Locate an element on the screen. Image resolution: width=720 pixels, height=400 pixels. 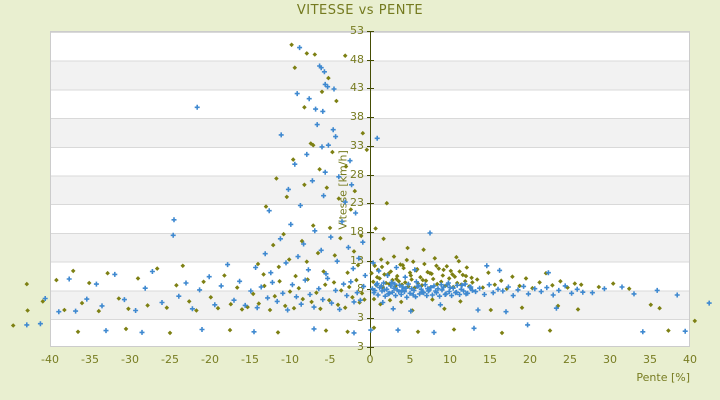
y-tick-label: 48 is located at coordinates (357, 59).